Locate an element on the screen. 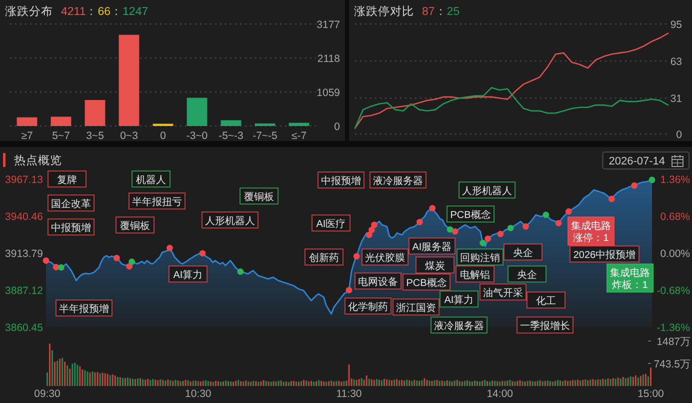 The width and height of the screenshot is (692, 403). x-tick-label: ≥7 is located at coordinates (27, 136).